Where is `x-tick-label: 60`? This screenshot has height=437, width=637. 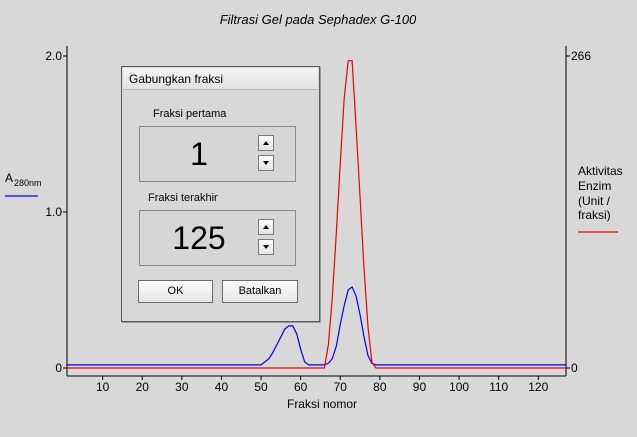 x-tick-label: 60 is located at coordinates (301, 387).